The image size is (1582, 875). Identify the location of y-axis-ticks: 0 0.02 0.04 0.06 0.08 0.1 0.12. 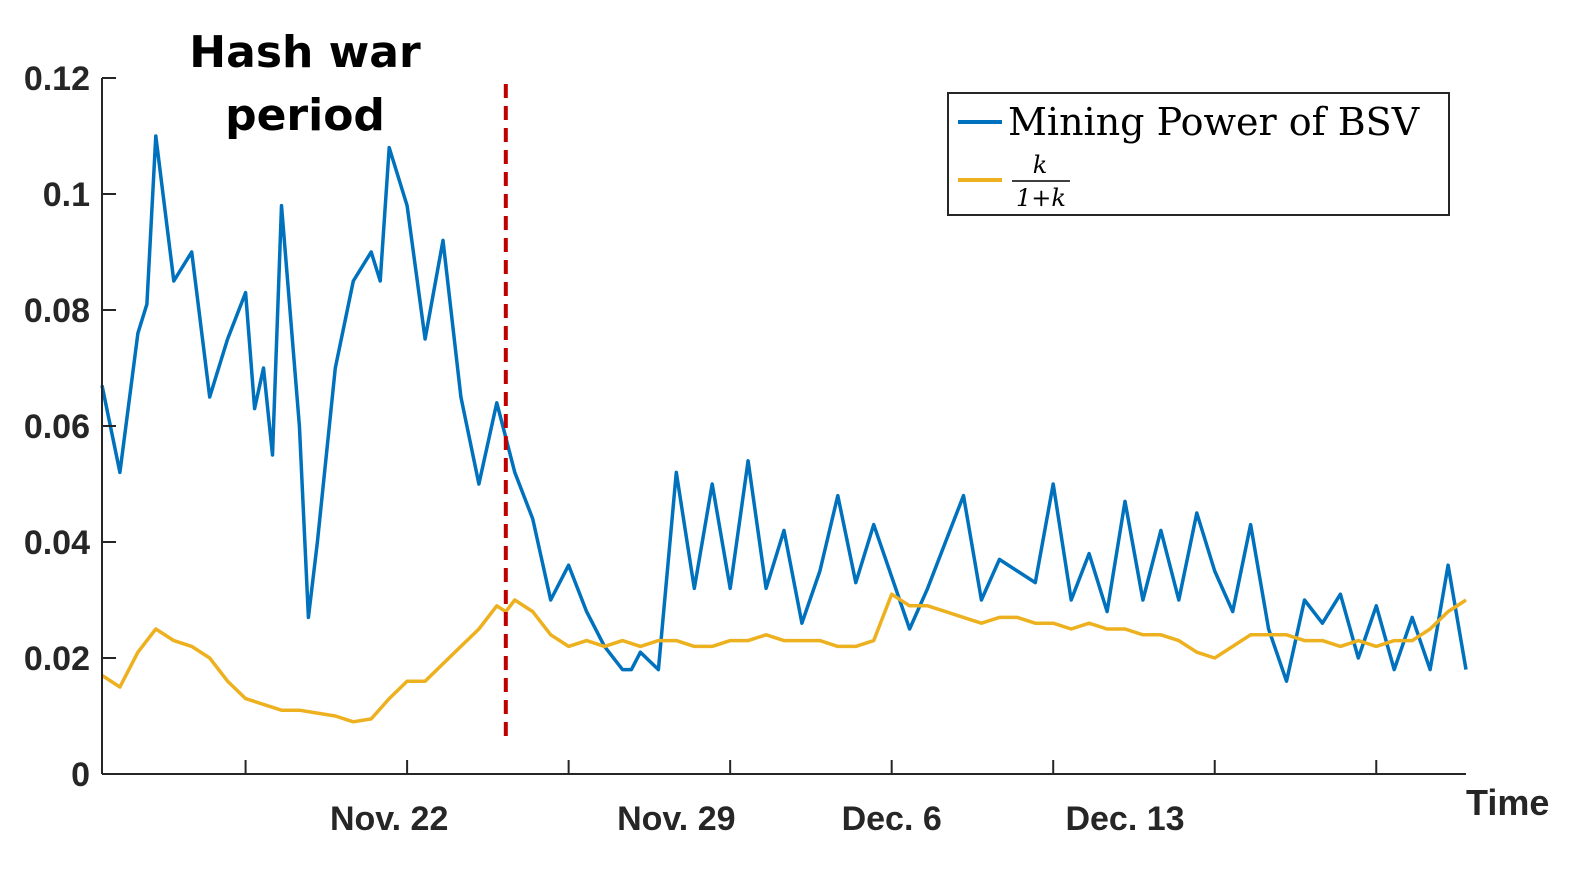
(70, 427).